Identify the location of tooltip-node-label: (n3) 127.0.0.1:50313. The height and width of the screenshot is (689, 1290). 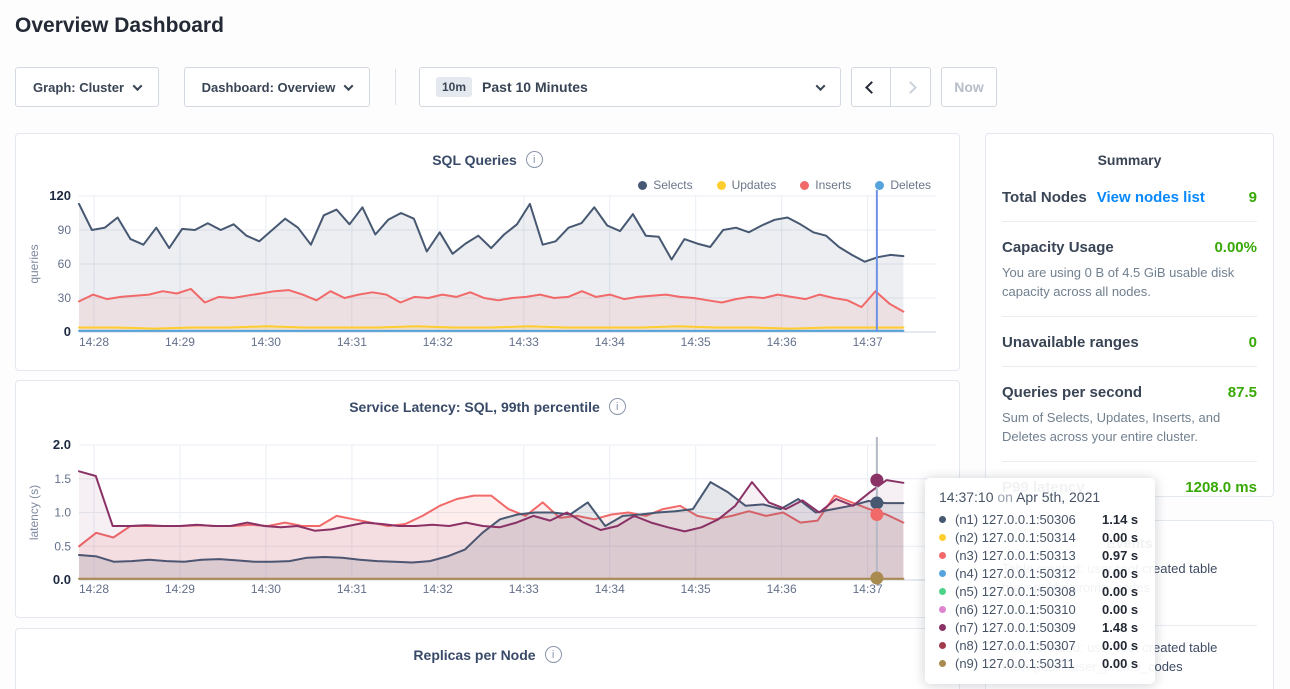
(1015, 555).